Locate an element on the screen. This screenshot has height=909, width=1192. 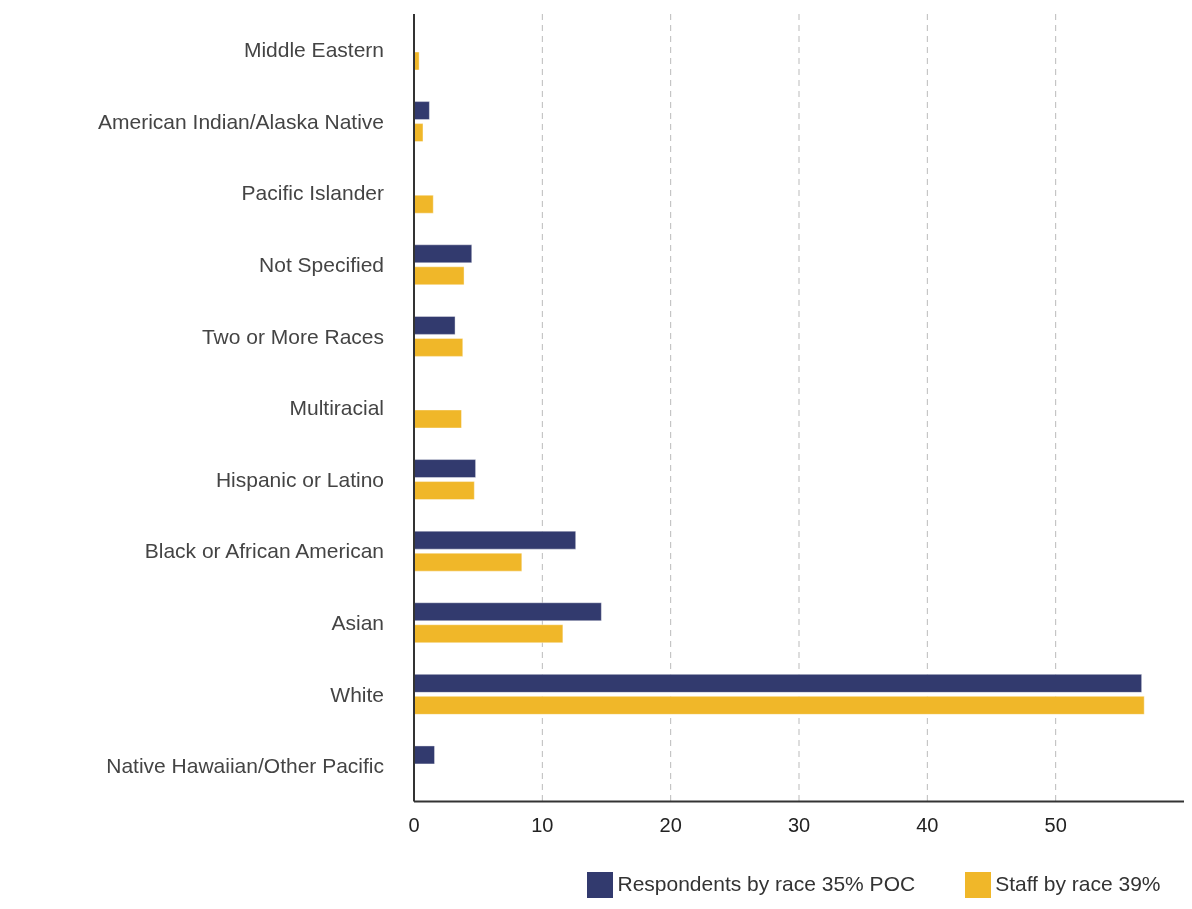
y-tick-label: Multiracial is located at coordinates (336, 408).